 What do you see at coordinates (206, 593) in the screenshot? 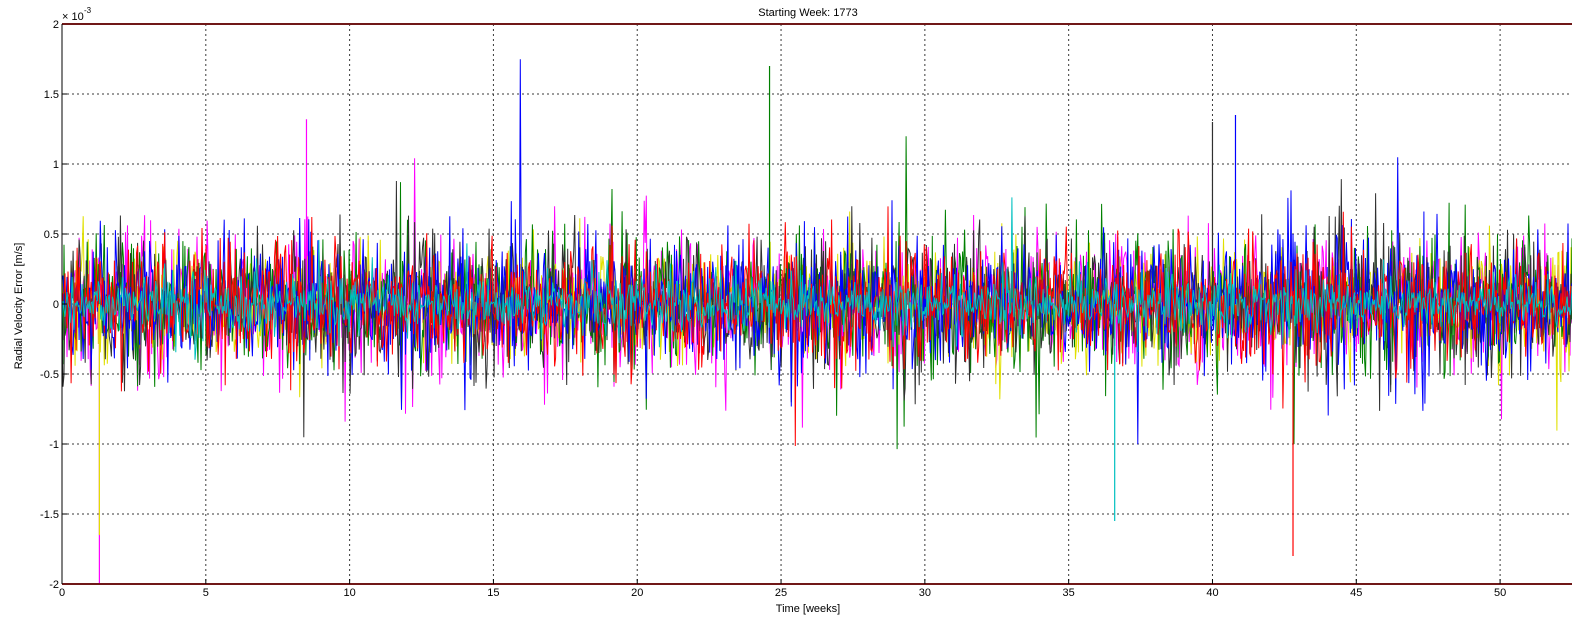
I see `x-tick-label-1: 5` at bounding box center [206, 593].